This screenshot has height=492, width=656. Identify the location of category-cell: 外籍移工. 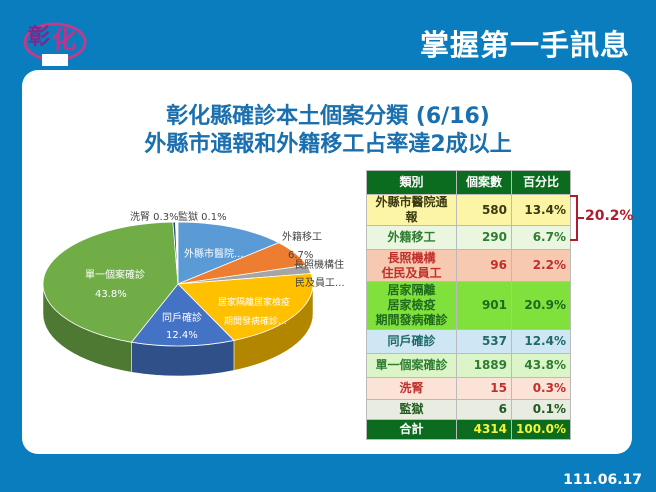
(411, 237).